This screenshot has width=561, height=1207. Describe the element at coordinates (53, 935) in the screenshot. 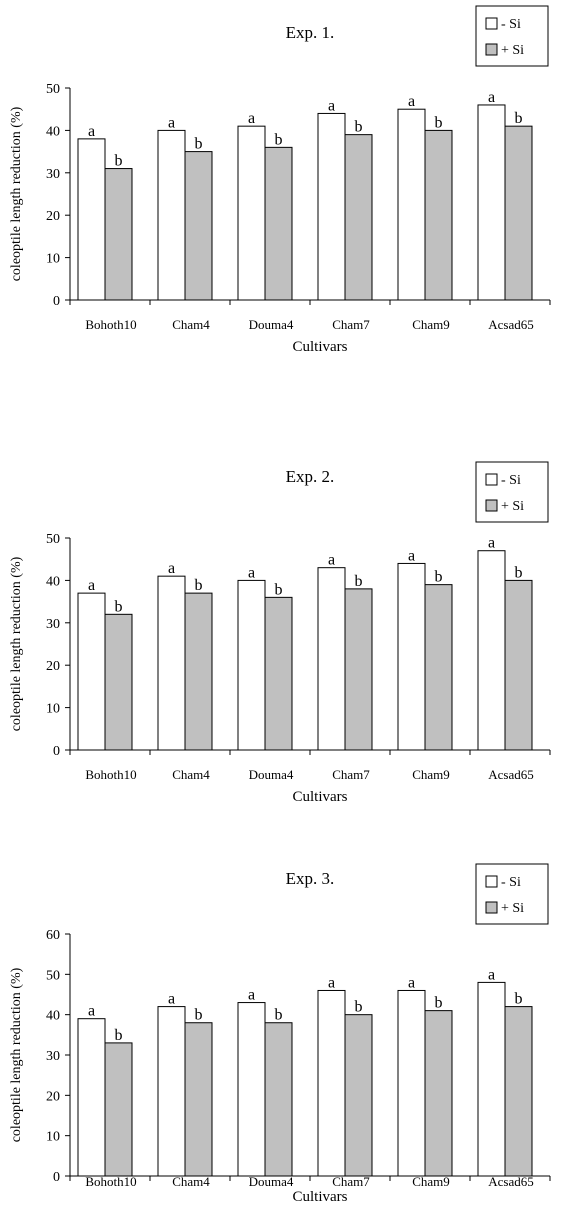

I see `y-tick-label: 60` at that location.